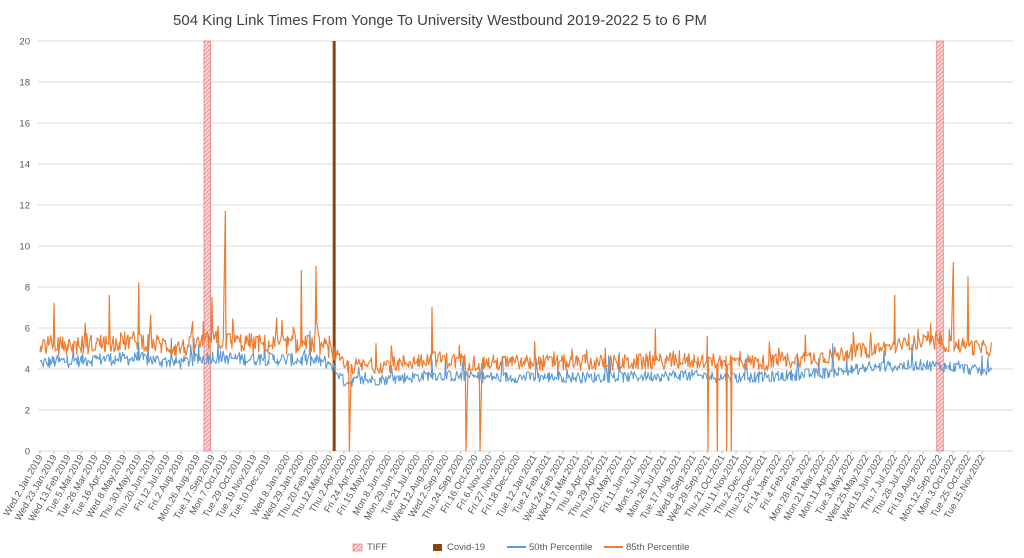 This screenshot has width=1024, height=558. Describe the element at coordinates (24, 42) in the screenshot. I see `y-tick-label: 20` at that location.